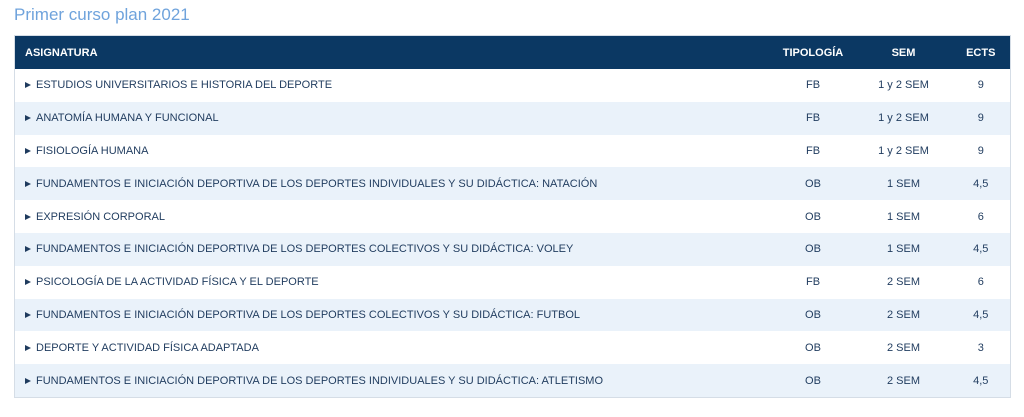 The image size is (1024, 417). What do you see at coordinates (392, 52) in the screenshot?
I see `column-header: ASIGNATURA` at bounding box center [392, 52].